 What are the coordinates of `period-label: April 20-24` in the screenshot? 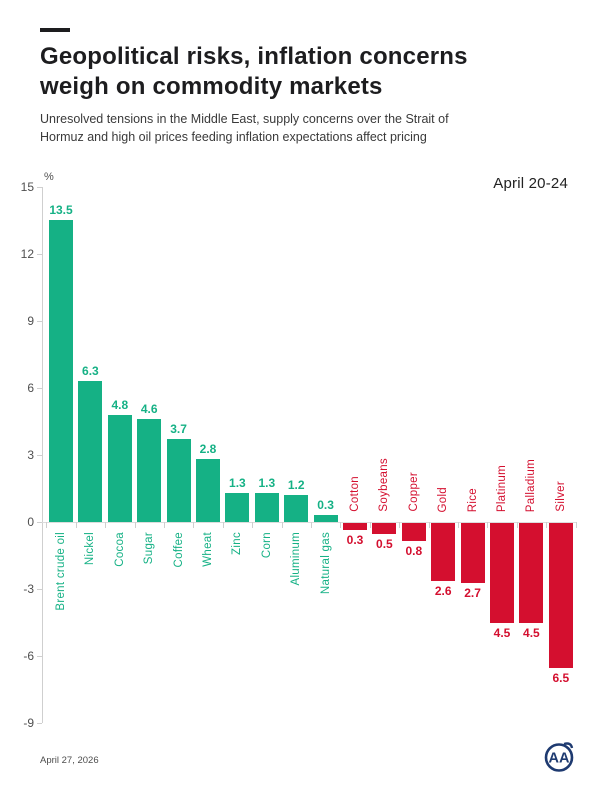 It's located at (530, 183).